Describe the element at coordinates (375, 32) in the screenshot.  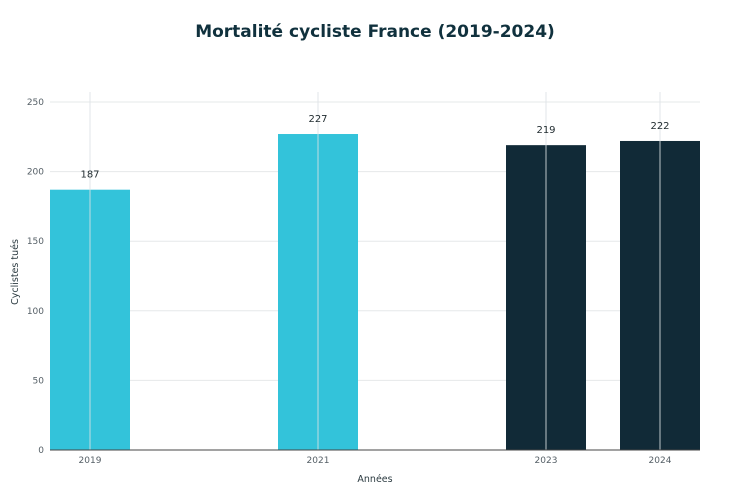
I see `chart-title: Mortalité cycliste France (2019-2024)` at that location.